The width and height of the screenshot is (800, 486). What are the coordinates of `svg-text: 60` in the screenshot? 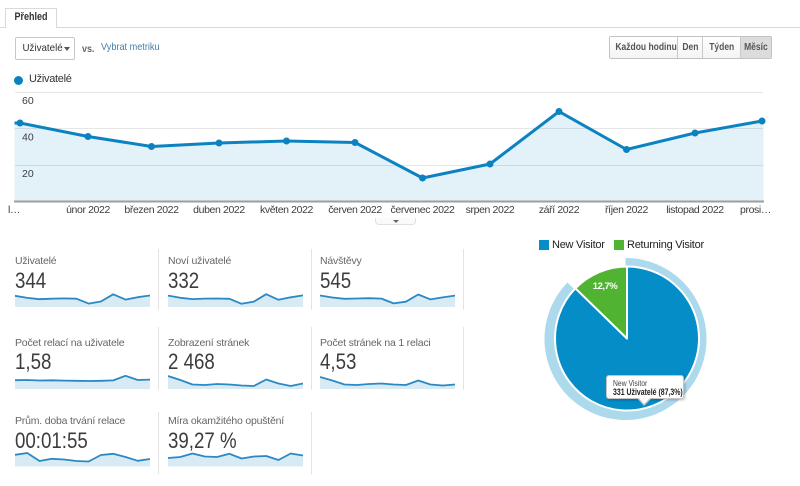 It's located at (28, 101).